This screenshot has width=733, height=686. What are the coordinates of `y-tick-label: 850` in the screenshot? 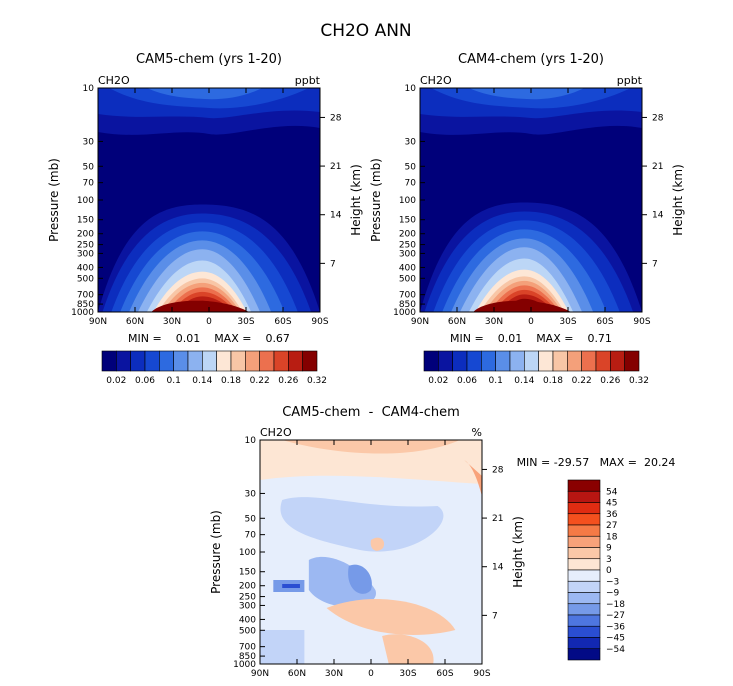 It's located at (85, 305).